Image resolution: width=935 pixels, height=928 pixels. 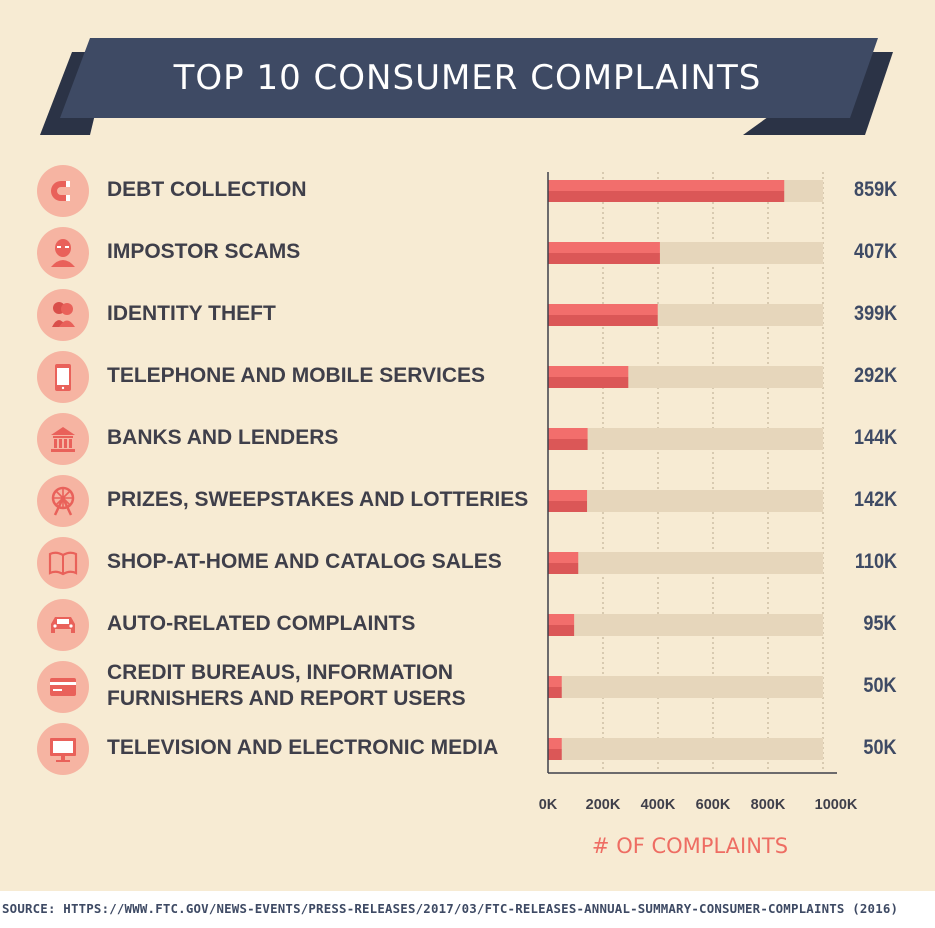 I want to click on bar-3-top, so click(x=588, y=371).